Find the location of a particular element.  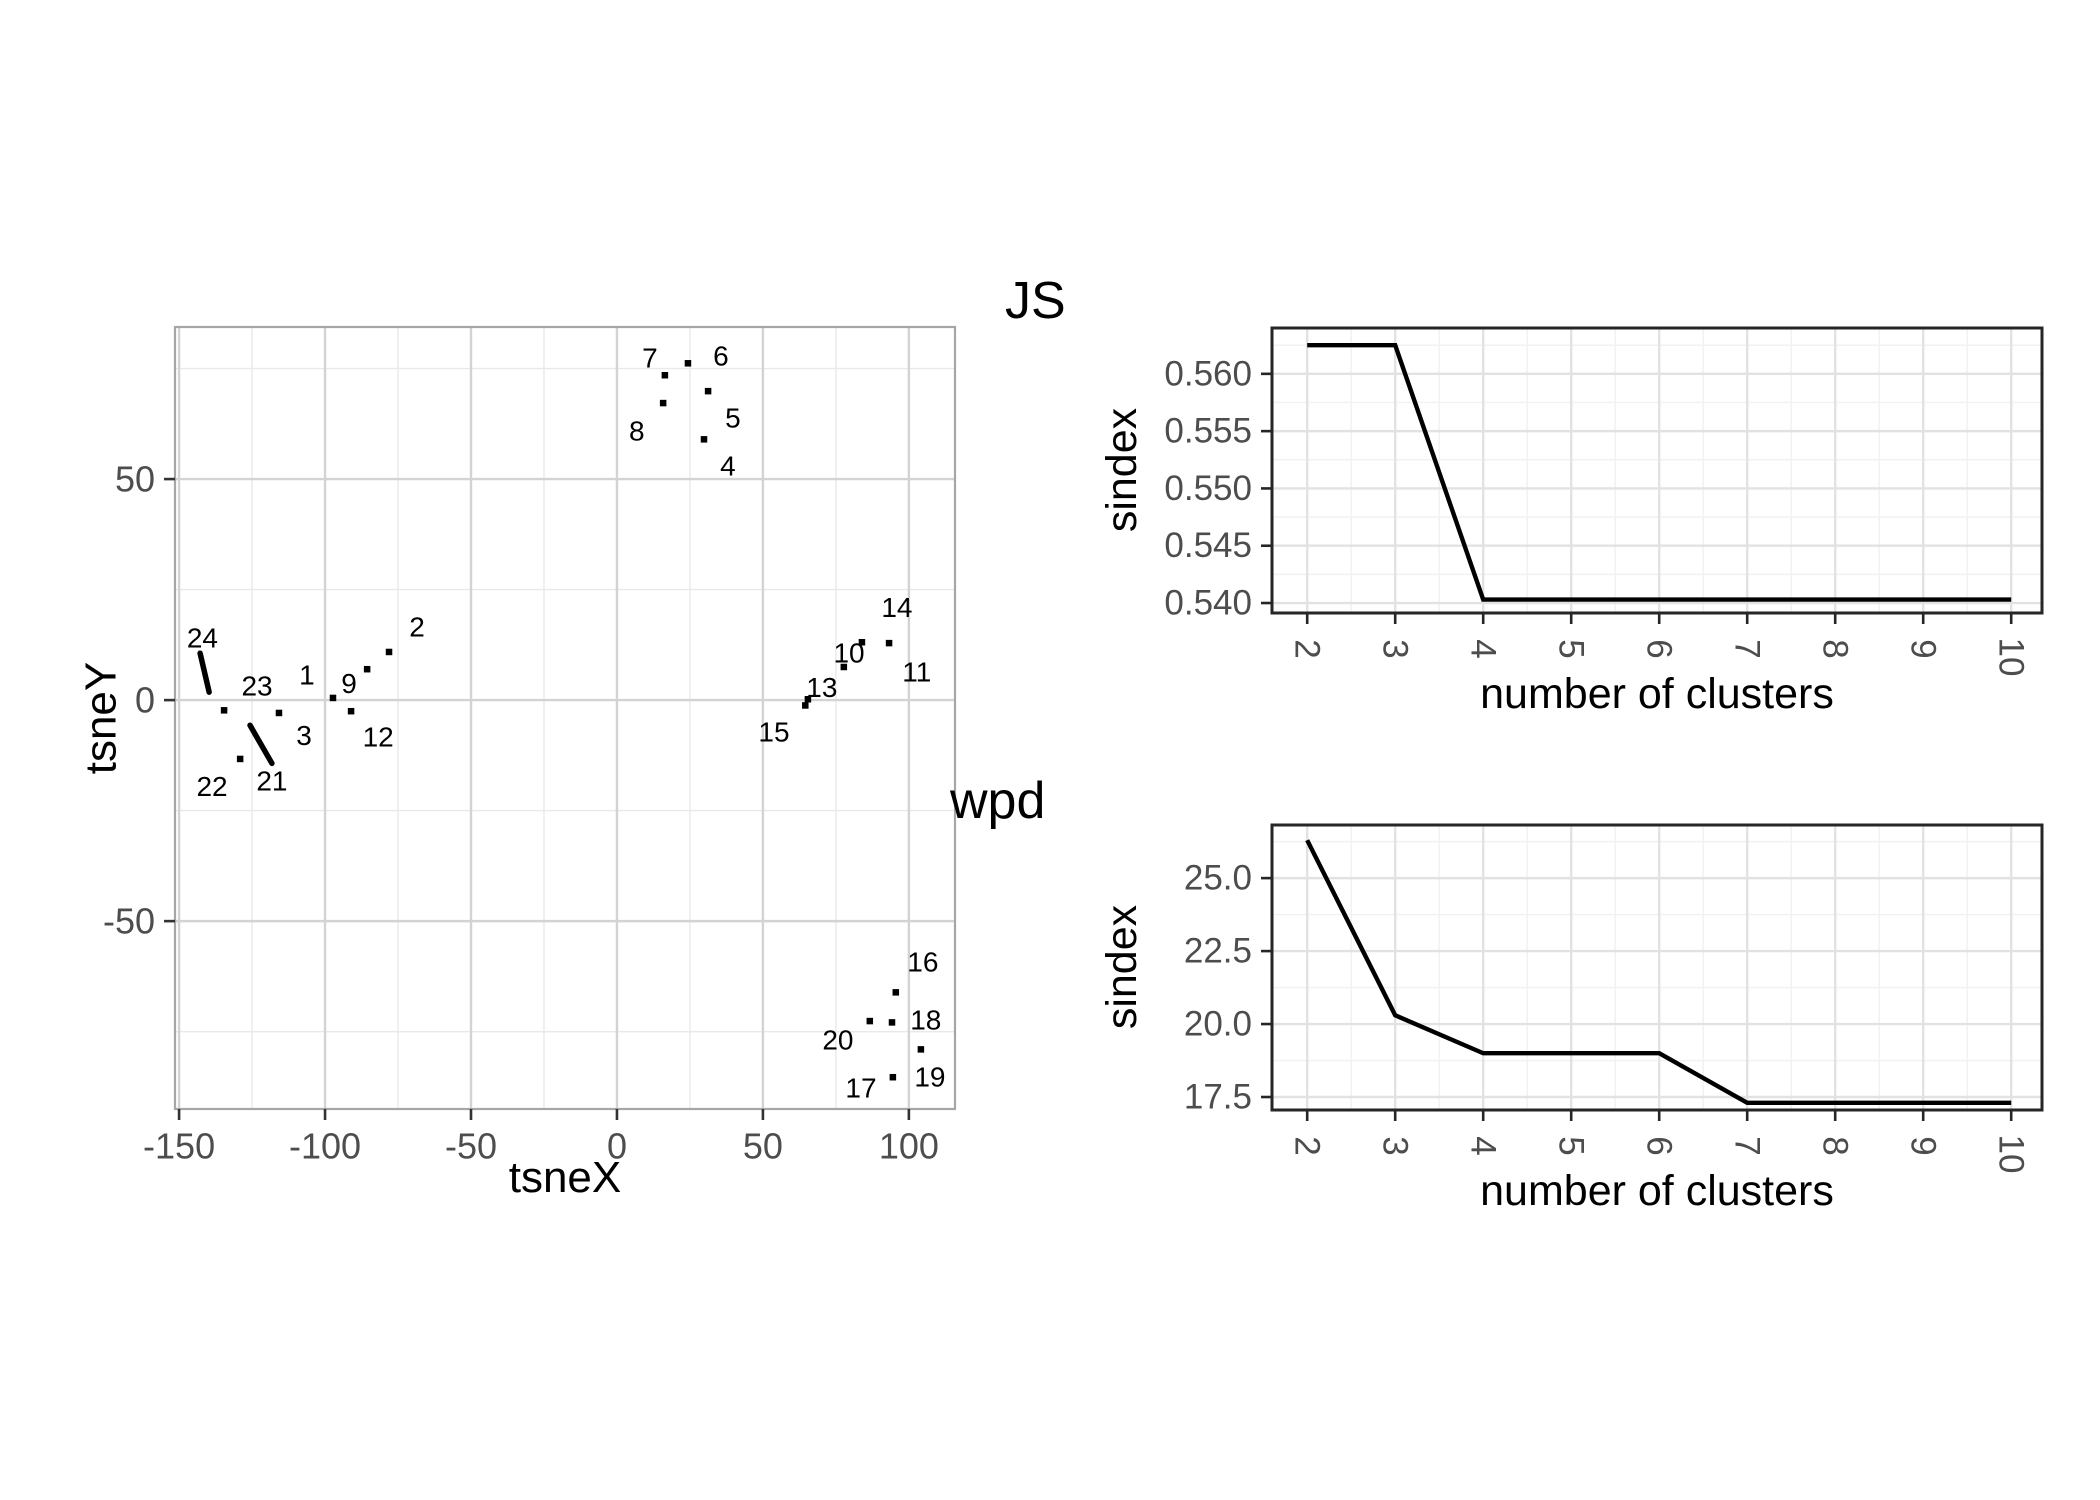

point-label: 6 is located at coordinates (721, 356).